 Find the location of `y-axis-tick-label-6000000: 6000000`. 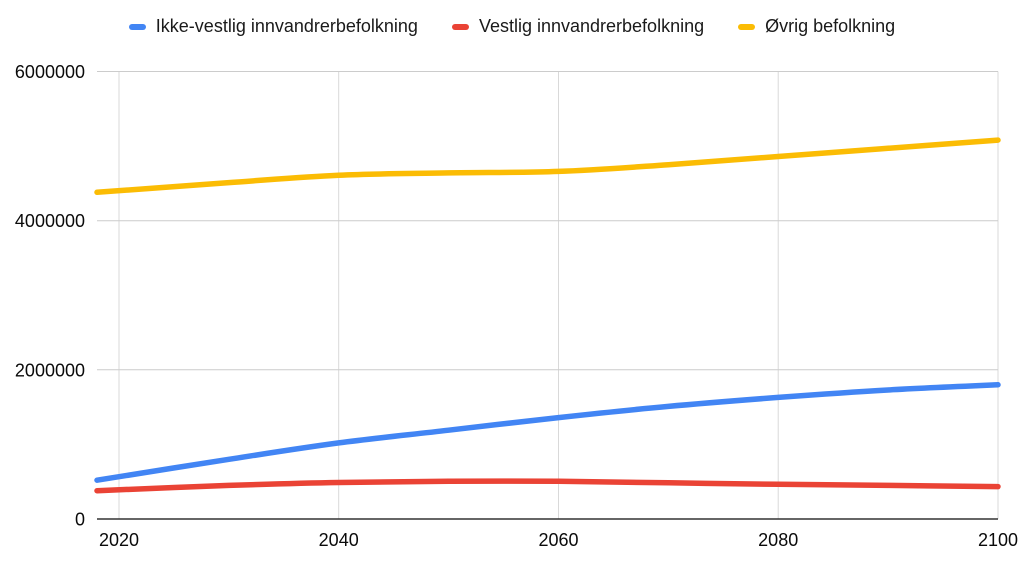

y-axis-tick-label-6000000: 6000000 is located at coordinates (50, 72).